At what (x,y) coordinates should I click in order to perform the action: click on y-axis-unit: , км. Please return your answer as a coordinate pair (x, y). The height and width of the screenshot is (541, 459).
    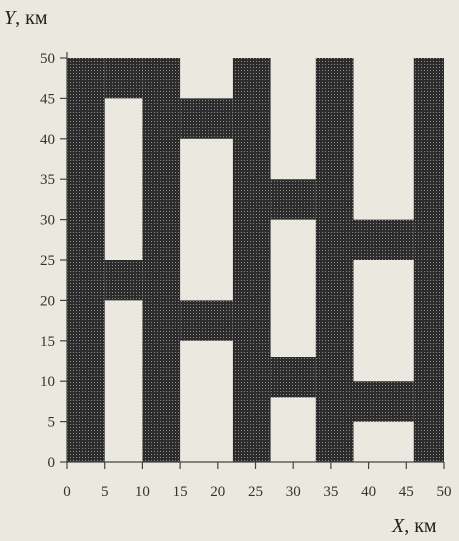
    Looking at the image, I should click on (31, 18).